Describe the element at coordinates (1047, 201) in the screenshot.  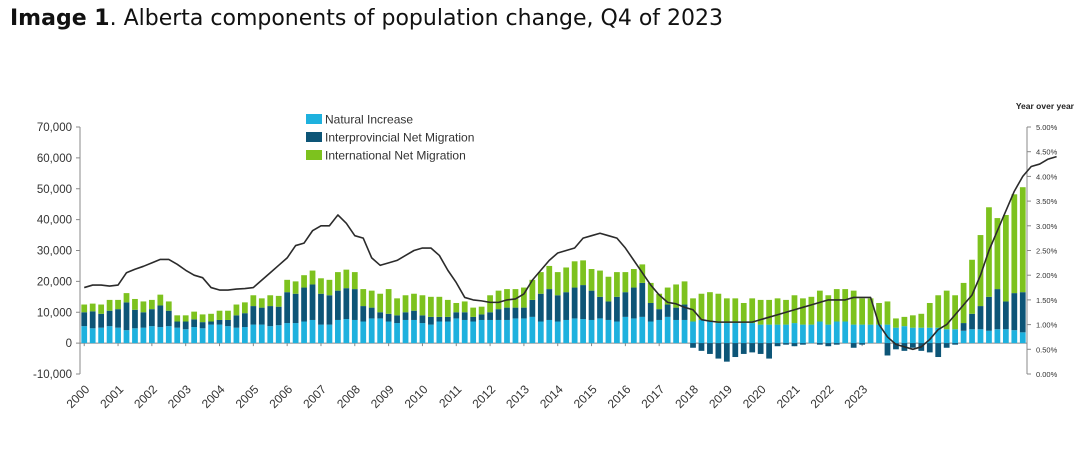
I see `y2-tick-label: 3.50%` at that location.